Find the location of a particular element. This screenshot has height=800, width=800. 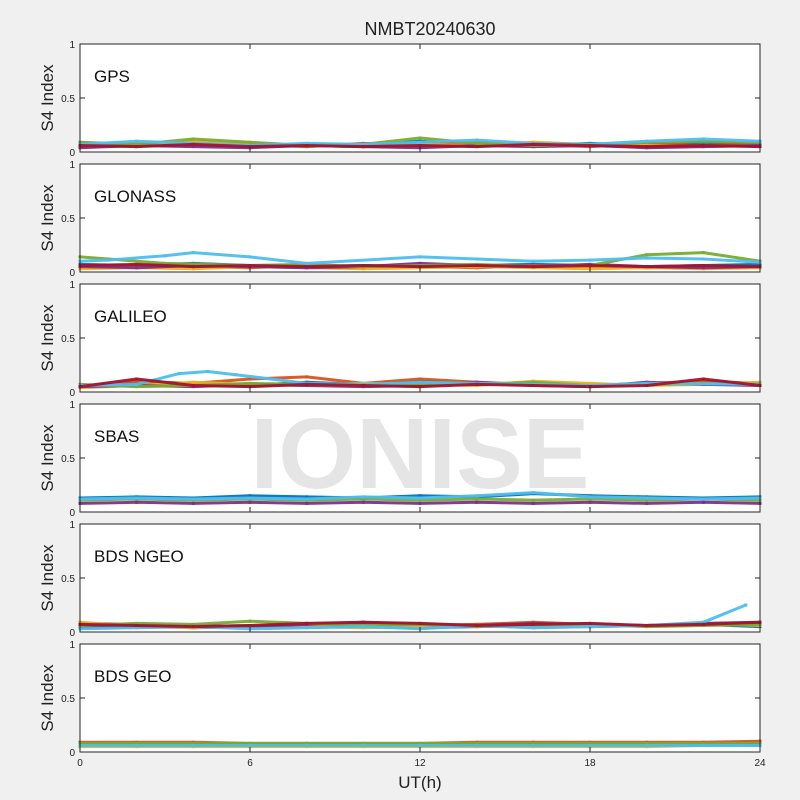

x-axis-label: UT(h) is located at coordinates (419, 782).